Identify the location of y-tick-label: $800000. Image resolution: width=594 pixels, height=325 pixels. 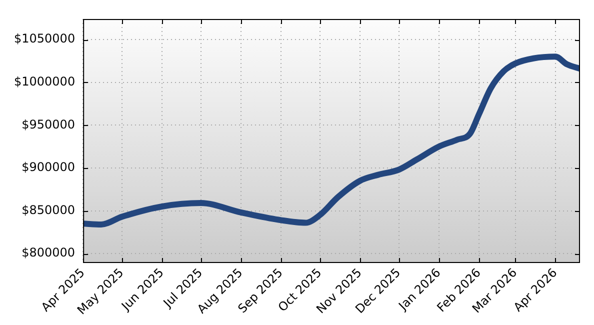
(49, 253).